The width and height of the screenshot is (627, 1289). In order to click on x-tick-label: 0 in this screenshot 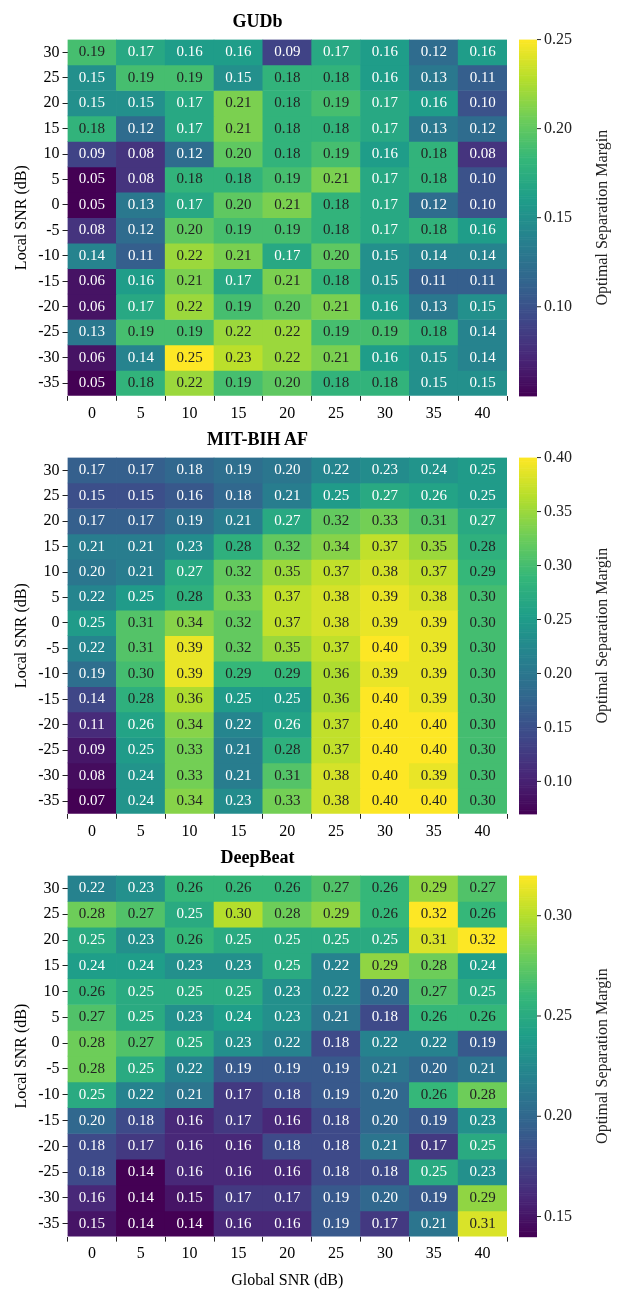, I will do `click(91, 412)`.